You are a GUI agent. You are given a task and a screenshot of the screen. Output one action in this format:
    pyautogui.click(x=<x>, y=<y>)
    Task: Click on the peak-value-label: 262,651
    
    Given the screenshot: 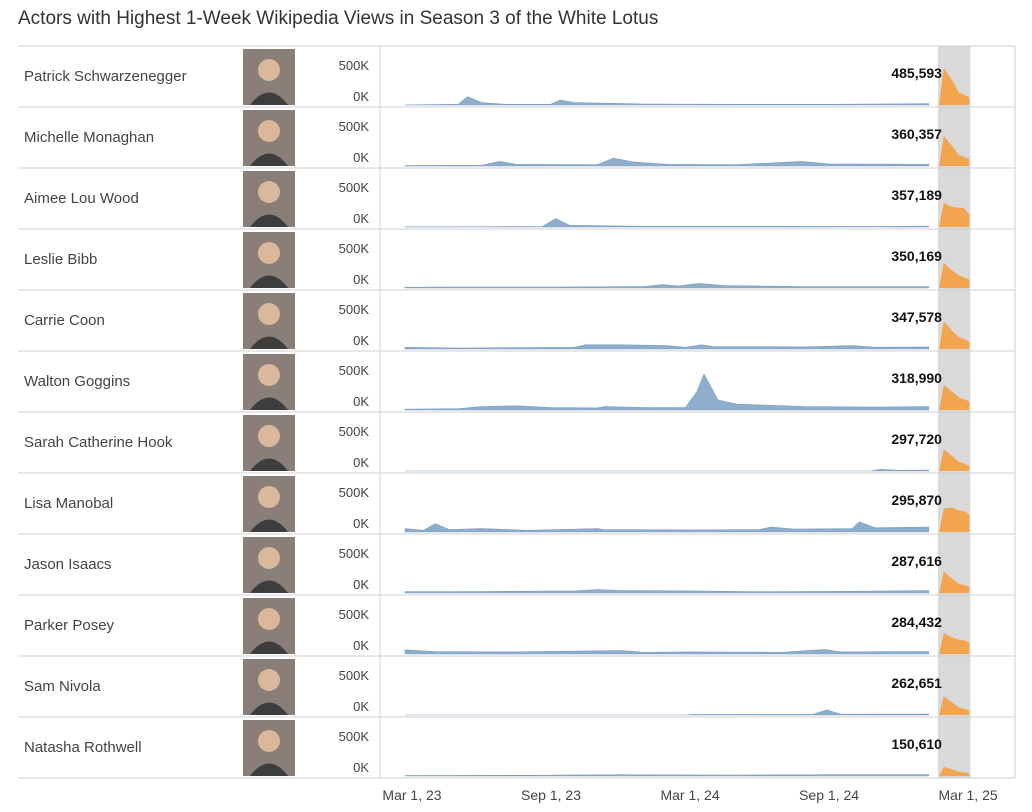 What is the action you would take?
    pyautogui.click(x=916, y=683)
    